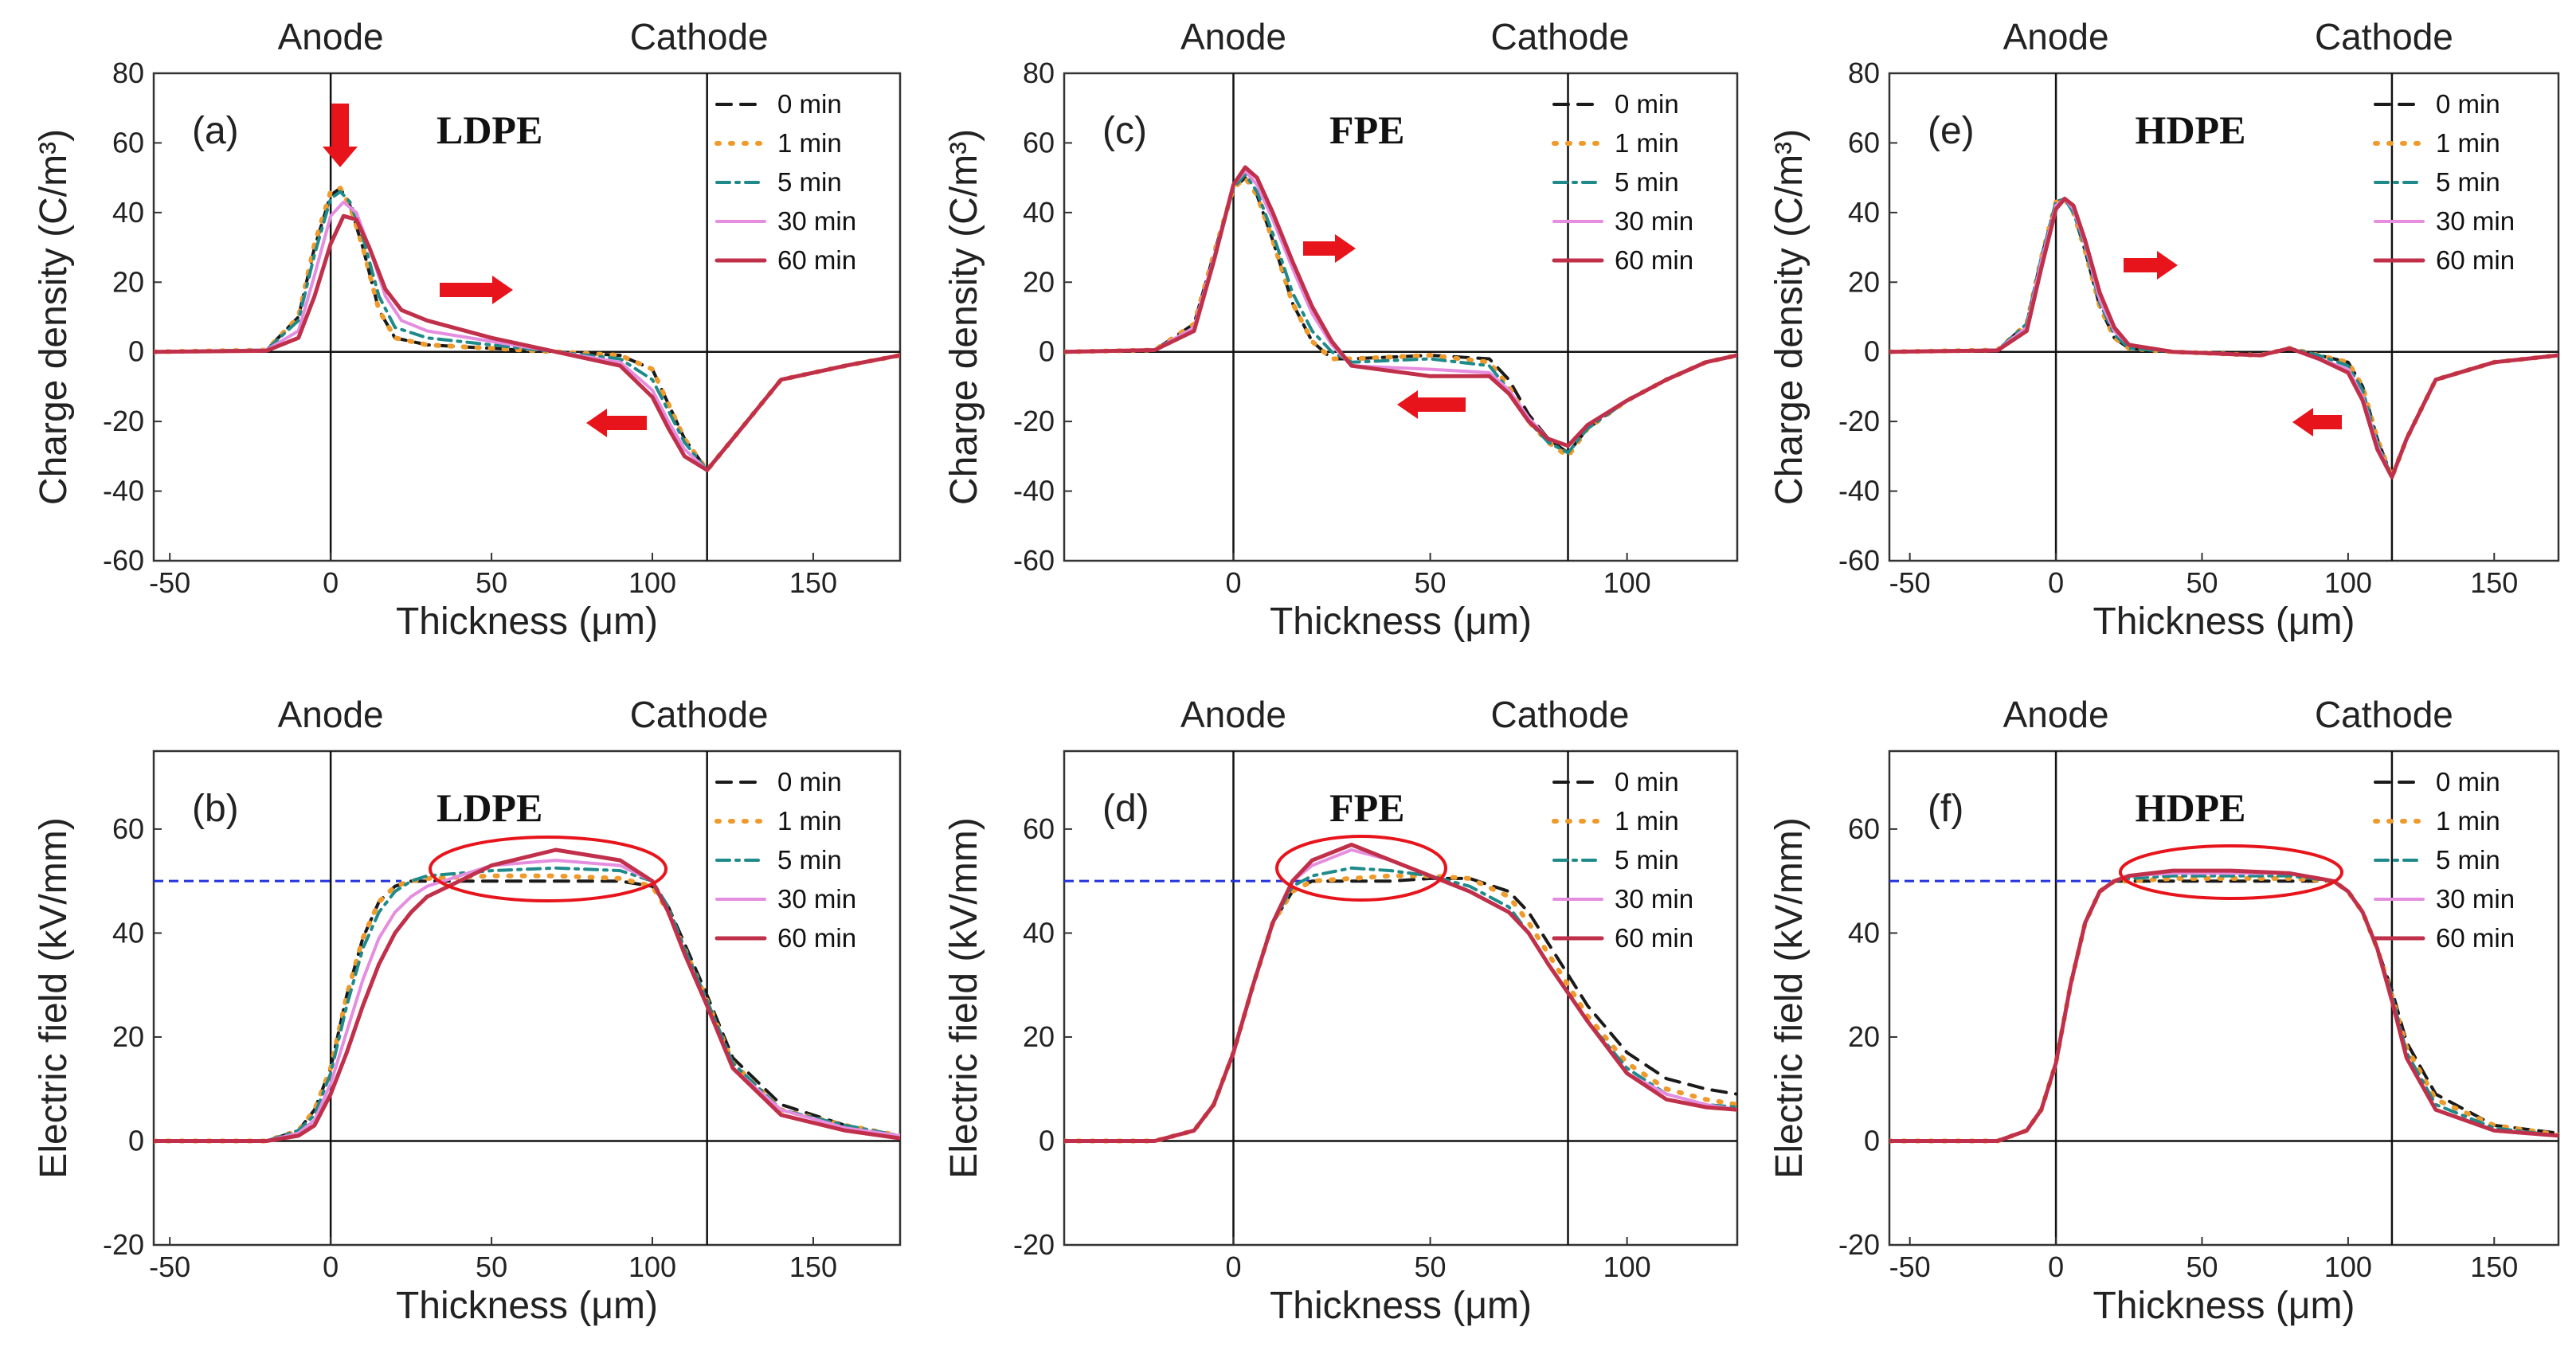  What do you see at coordinates (1647, 821) in the screenshot?
I see `legend-entry: 1 min` at bounding box center [1647, 821].